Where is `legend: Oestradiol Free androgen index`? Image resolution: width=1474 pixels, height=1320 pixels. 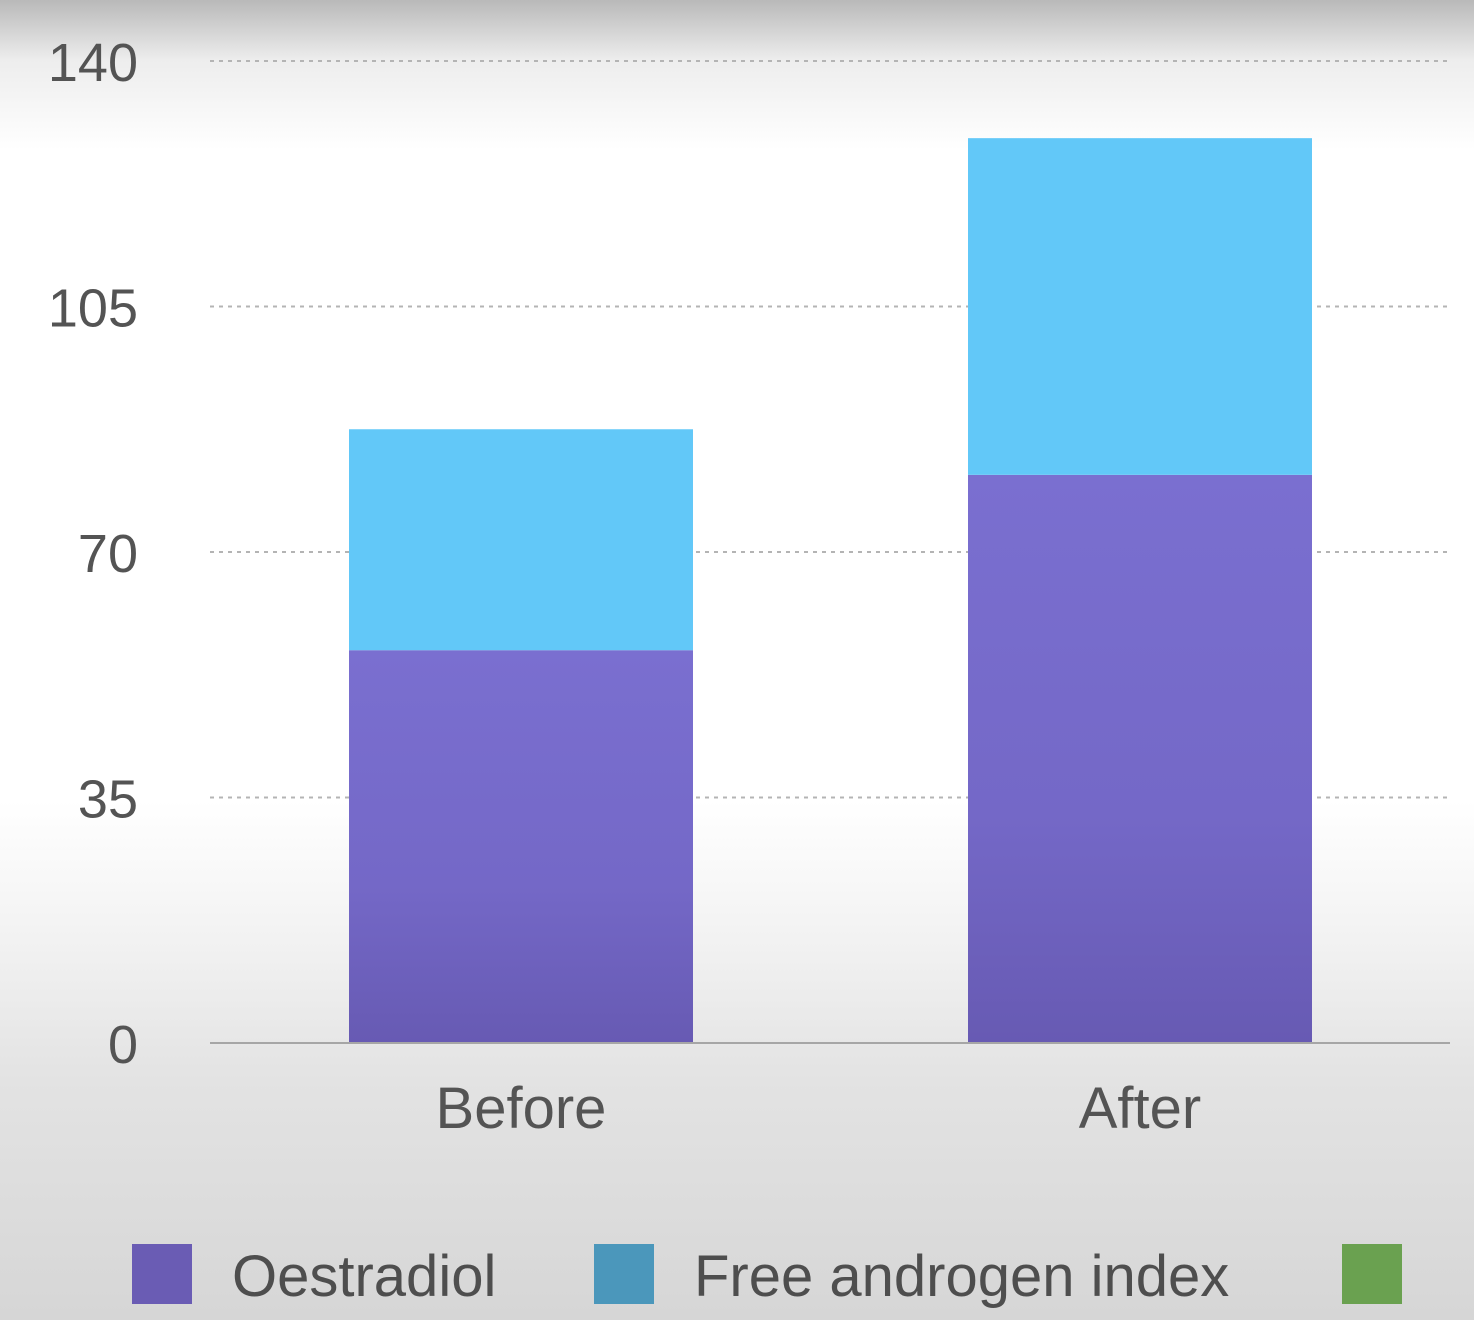 legend: Oestradiol Free androgen index is located at coordinates (767, 1276).